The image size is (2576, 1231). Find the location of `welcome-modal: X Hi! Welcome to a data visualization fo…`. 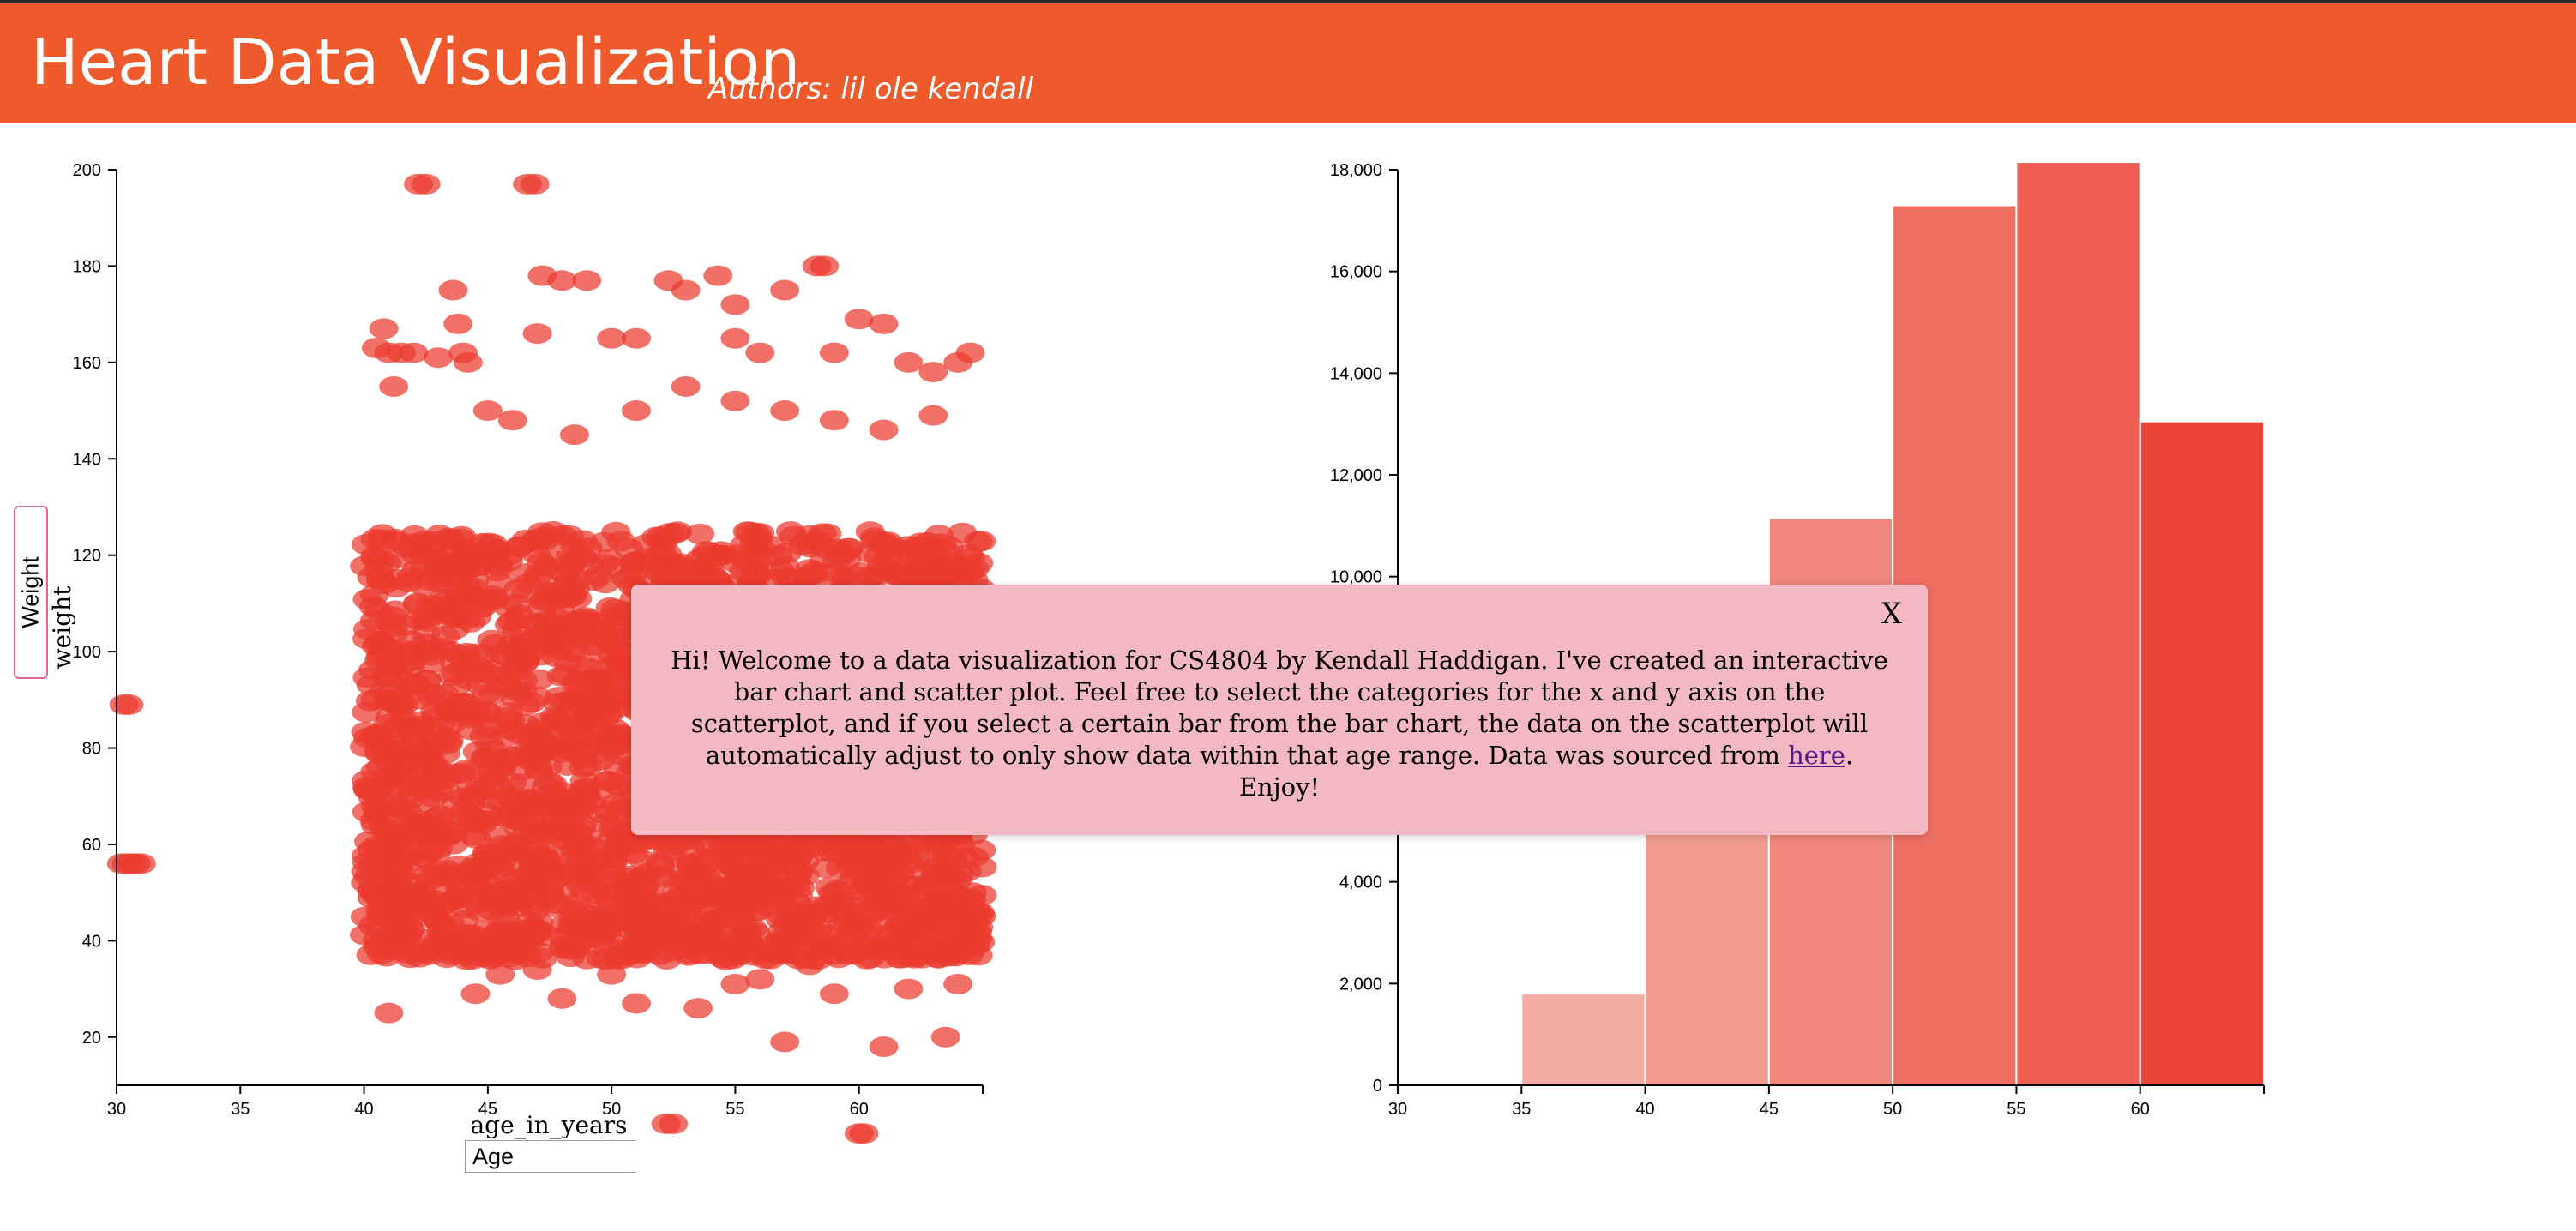

welcome-modal: X Hi! Welcome to a data visualization fo… is located at coordinates (1279, 710).